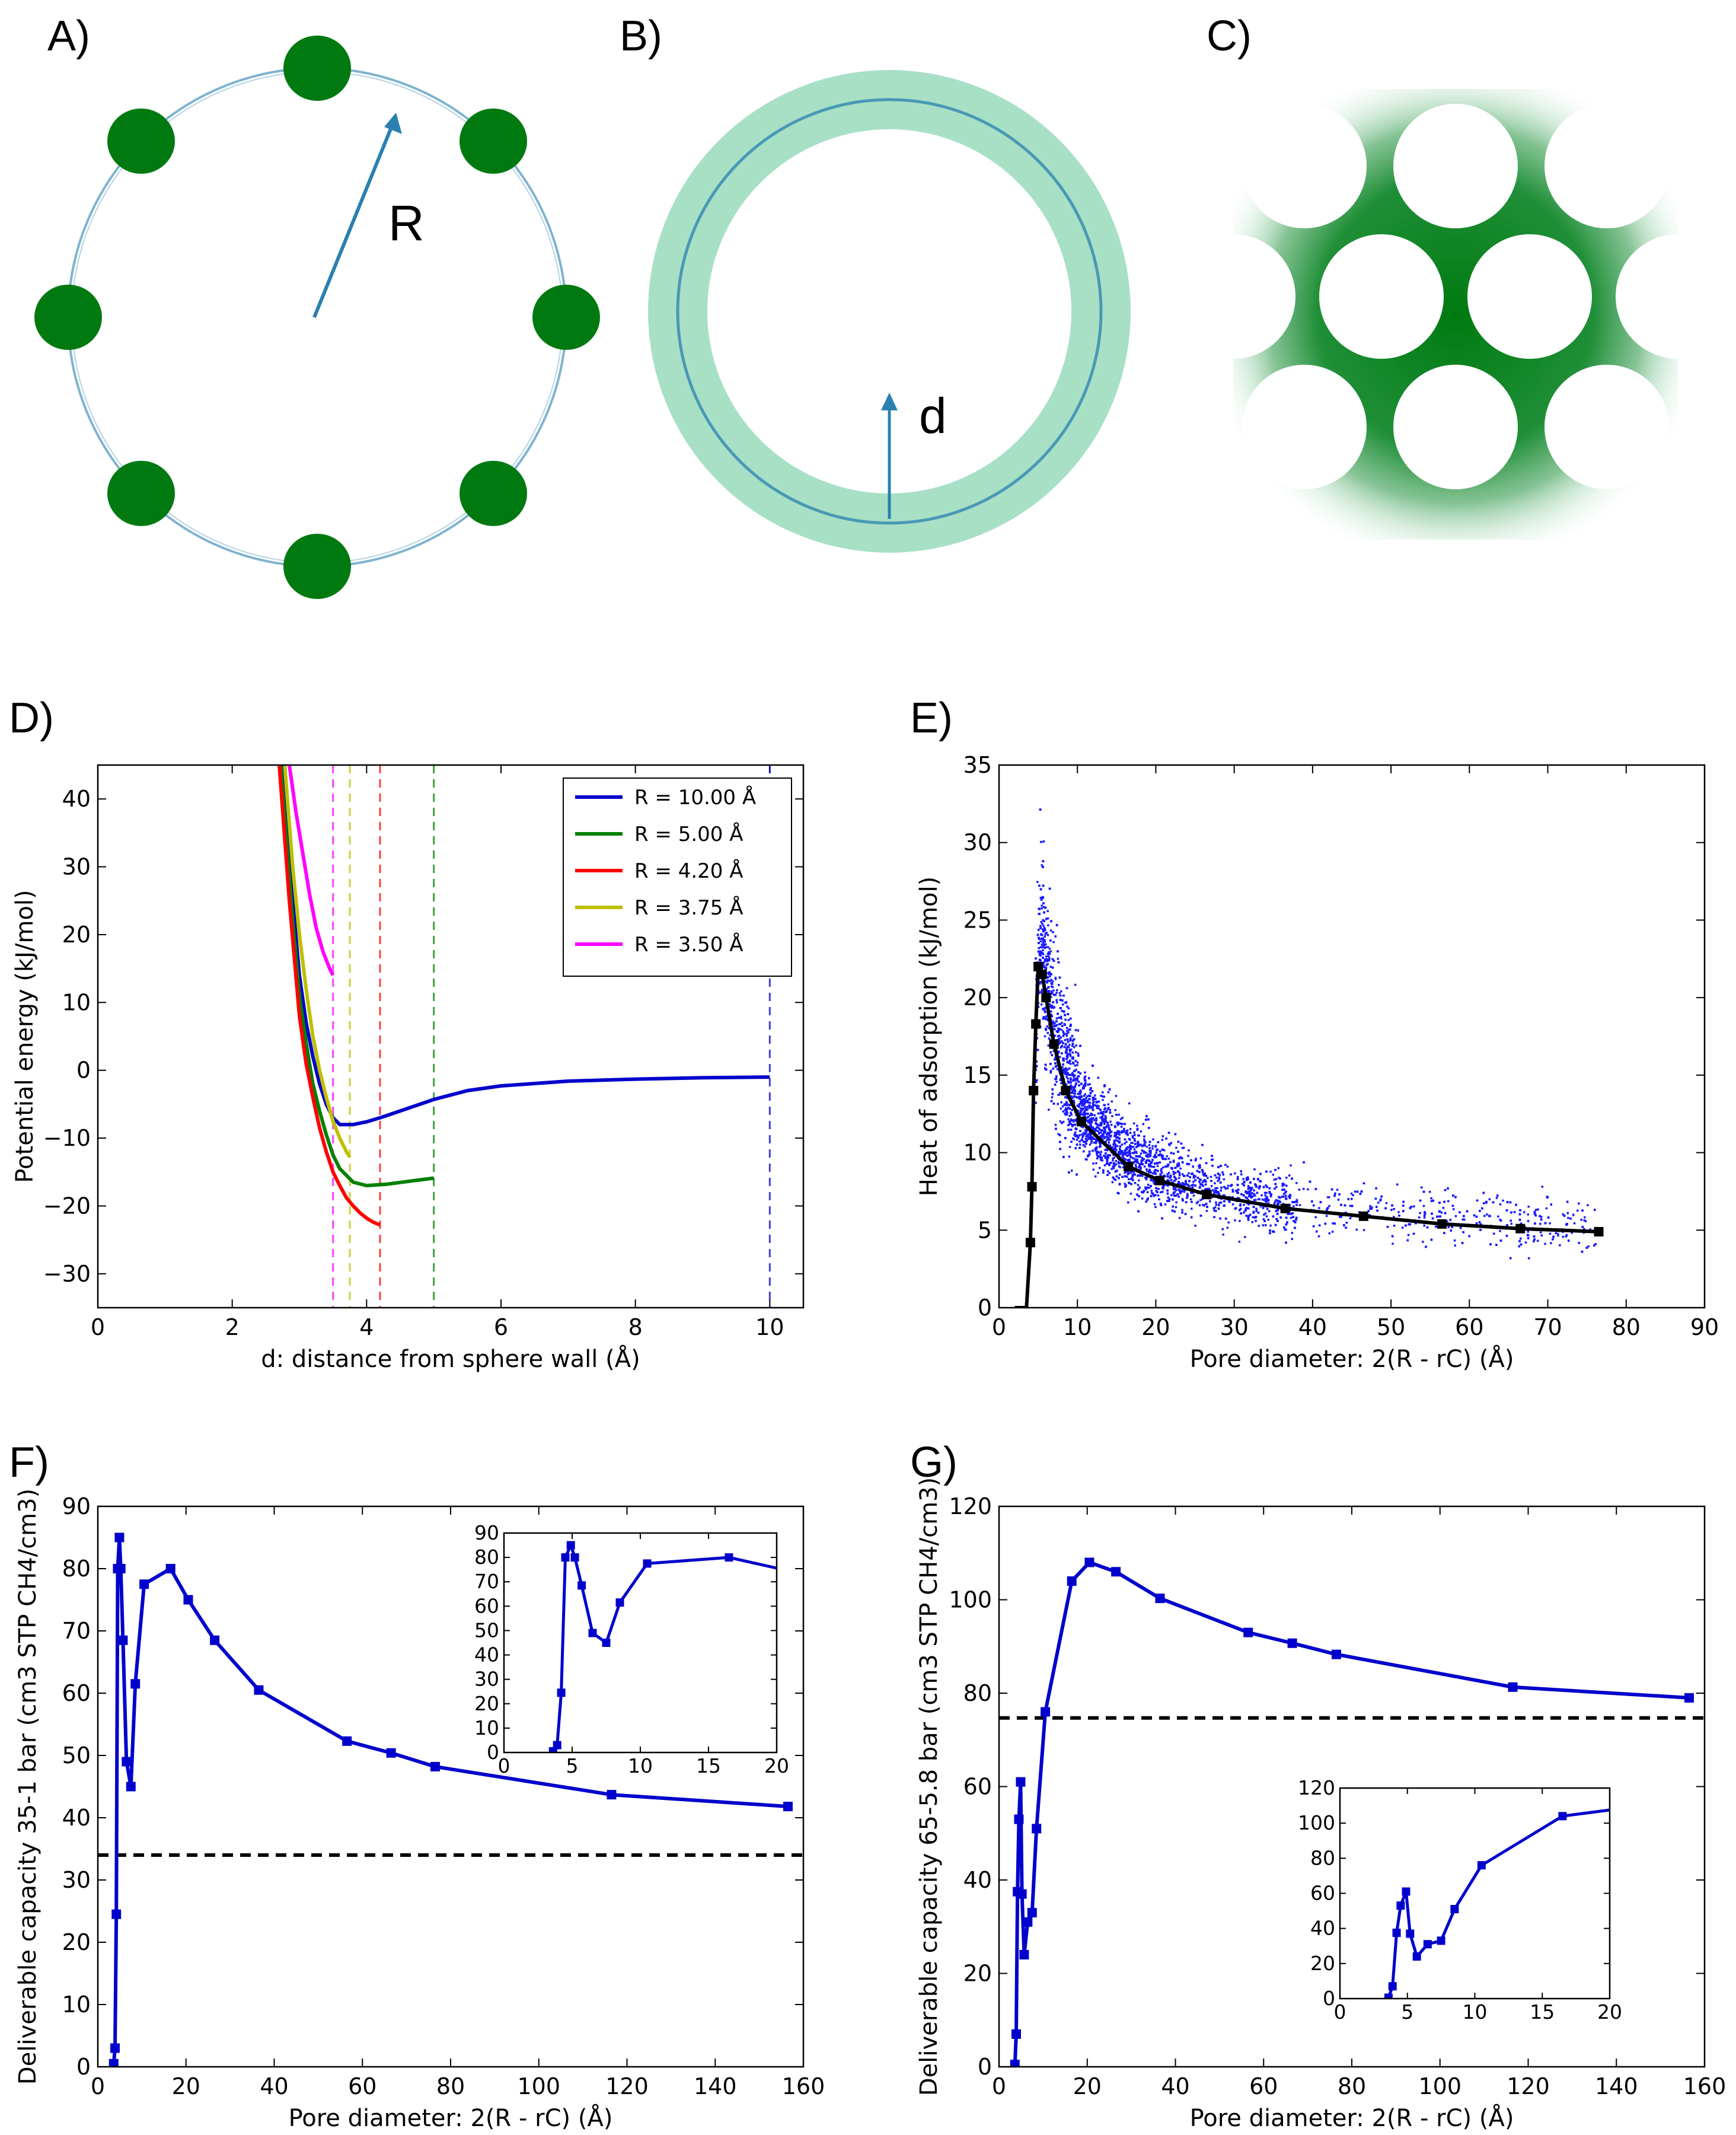 The height and width of the screenshot is (2135, 1736). What do you see at coordinates (317, 305) in the screenshot?
I see `panel-a: A) R` at bounding box center [317, 305].